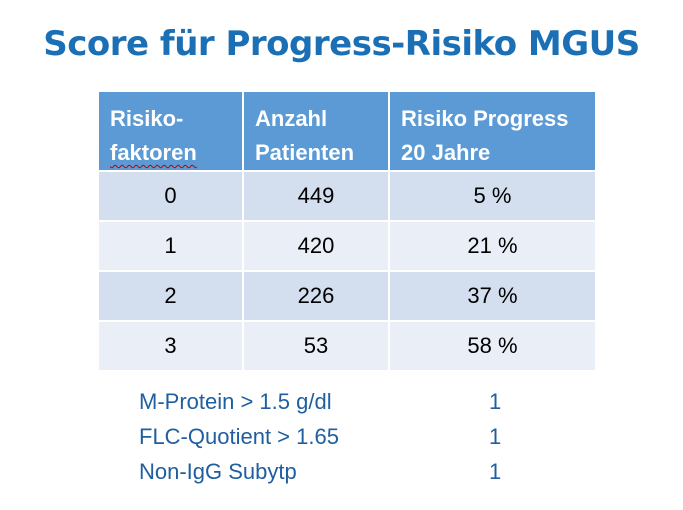 This screenshot has width=683, height=510. I want to click on cell-patients: 449, so click(316, 196).